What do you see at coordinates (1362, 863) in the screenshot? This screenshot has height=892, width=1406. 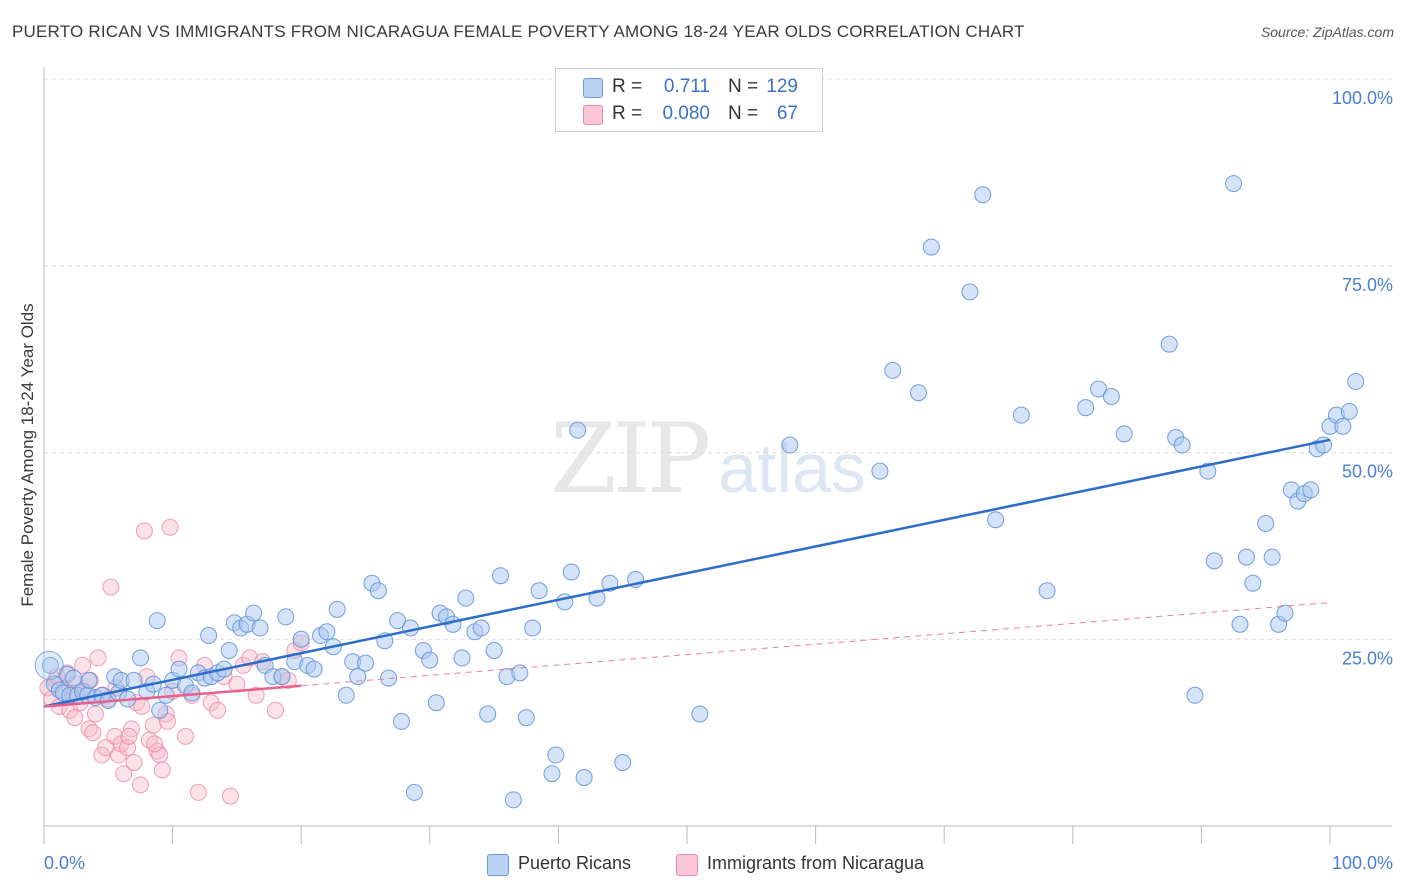 I see `x-tick-label: 100.0%` at bounding box center [1362, 863].